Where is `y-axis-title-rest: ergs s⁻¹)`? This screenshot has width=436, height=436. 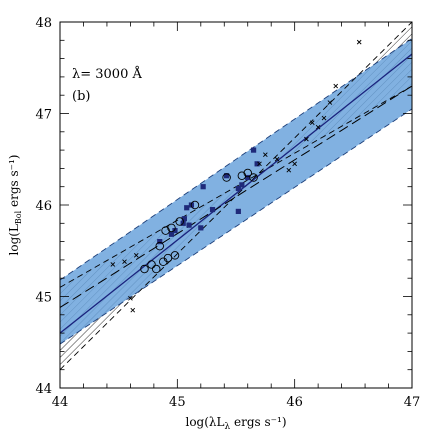
y-axis-title-rest: ergs s⁻¹) is located at coordinates (14, 183).